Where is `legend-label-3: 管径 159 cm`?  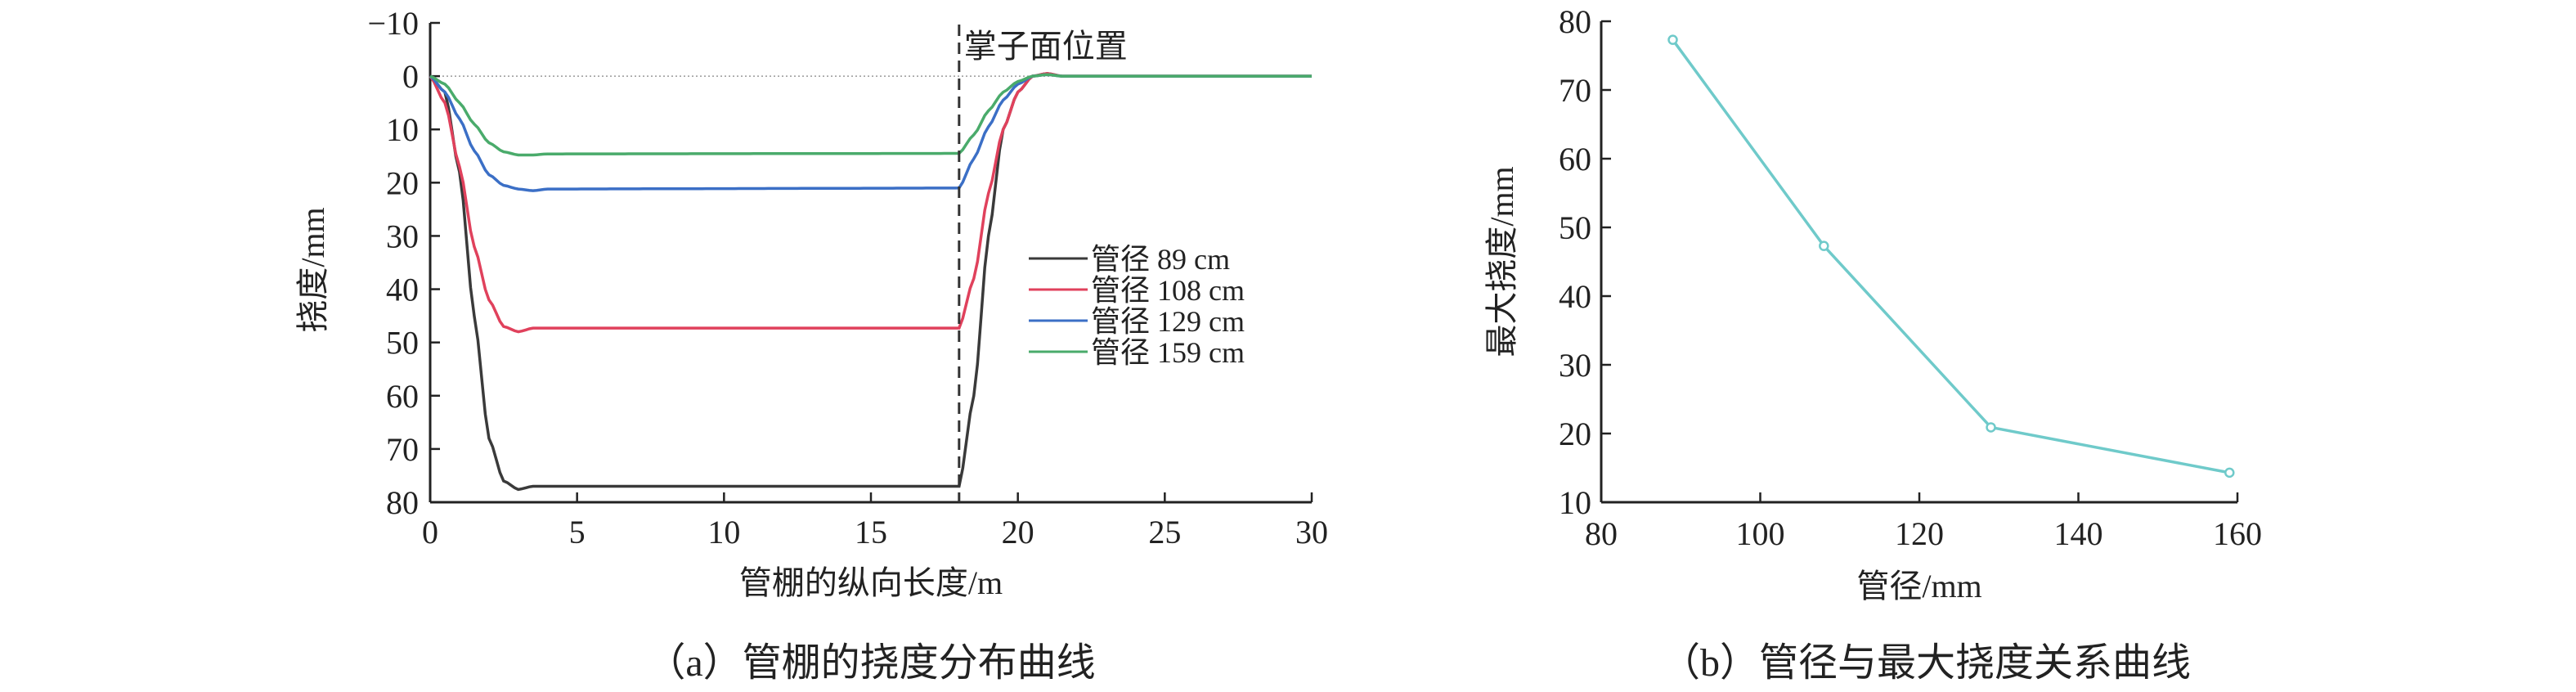
legend-label-3: 管径 159 cm is located at coordinates (1168, 352).